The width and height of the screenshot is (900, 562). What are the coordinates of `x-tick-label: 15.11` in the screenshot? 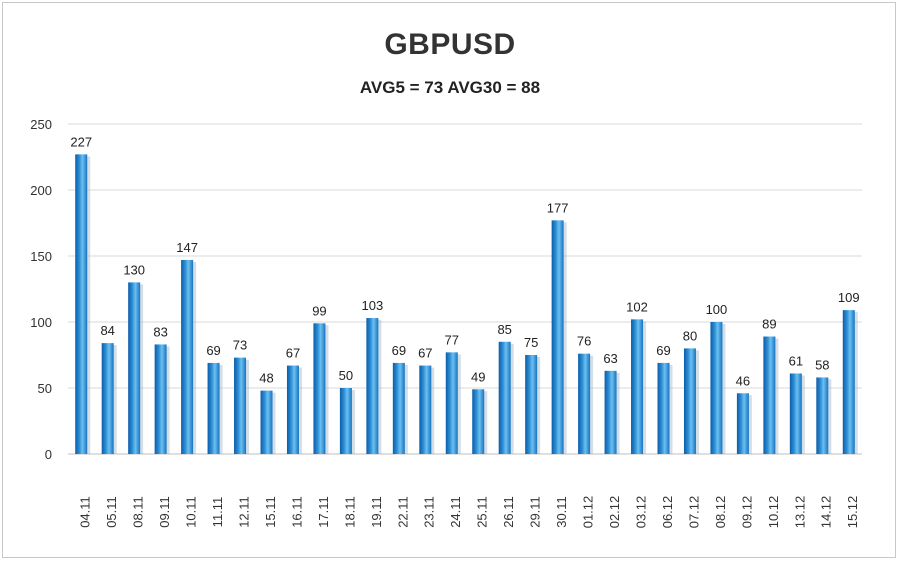 It's located at (270, 512).